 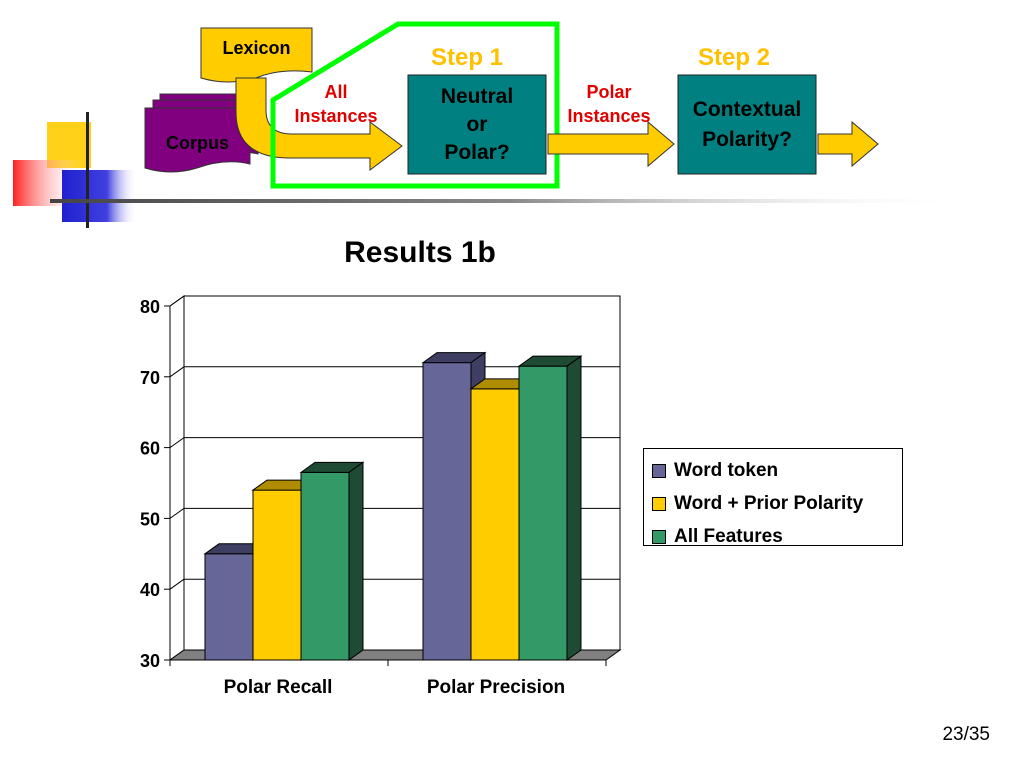 I want to click on x-tick-label: Polar Recall, so click(x=278, y=687).